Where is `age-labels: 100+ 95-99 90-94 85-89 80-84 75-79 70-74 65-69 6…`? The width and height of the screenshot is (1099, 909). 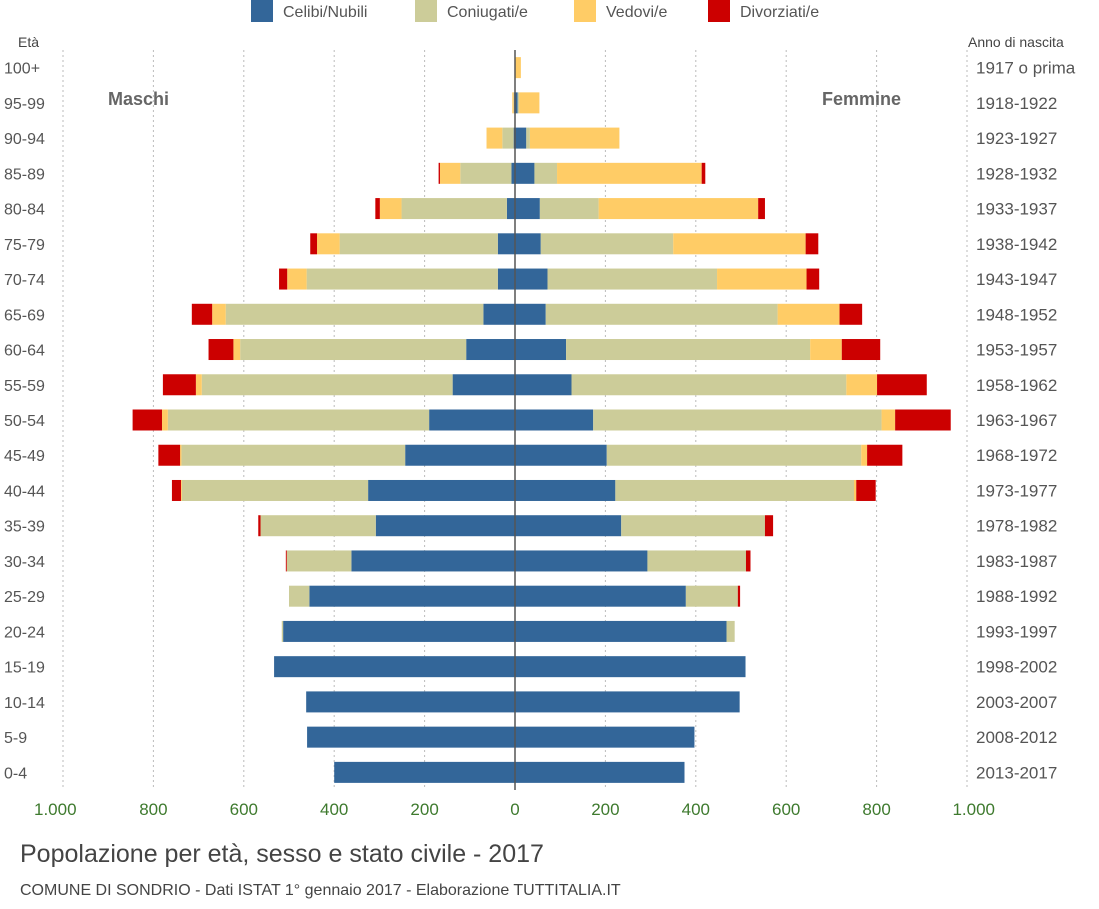 age-labels: 100+ 95-99 90-94 85-89 80-84 75-79 70-74 65-69 6… is located at coordinates (24, 422).